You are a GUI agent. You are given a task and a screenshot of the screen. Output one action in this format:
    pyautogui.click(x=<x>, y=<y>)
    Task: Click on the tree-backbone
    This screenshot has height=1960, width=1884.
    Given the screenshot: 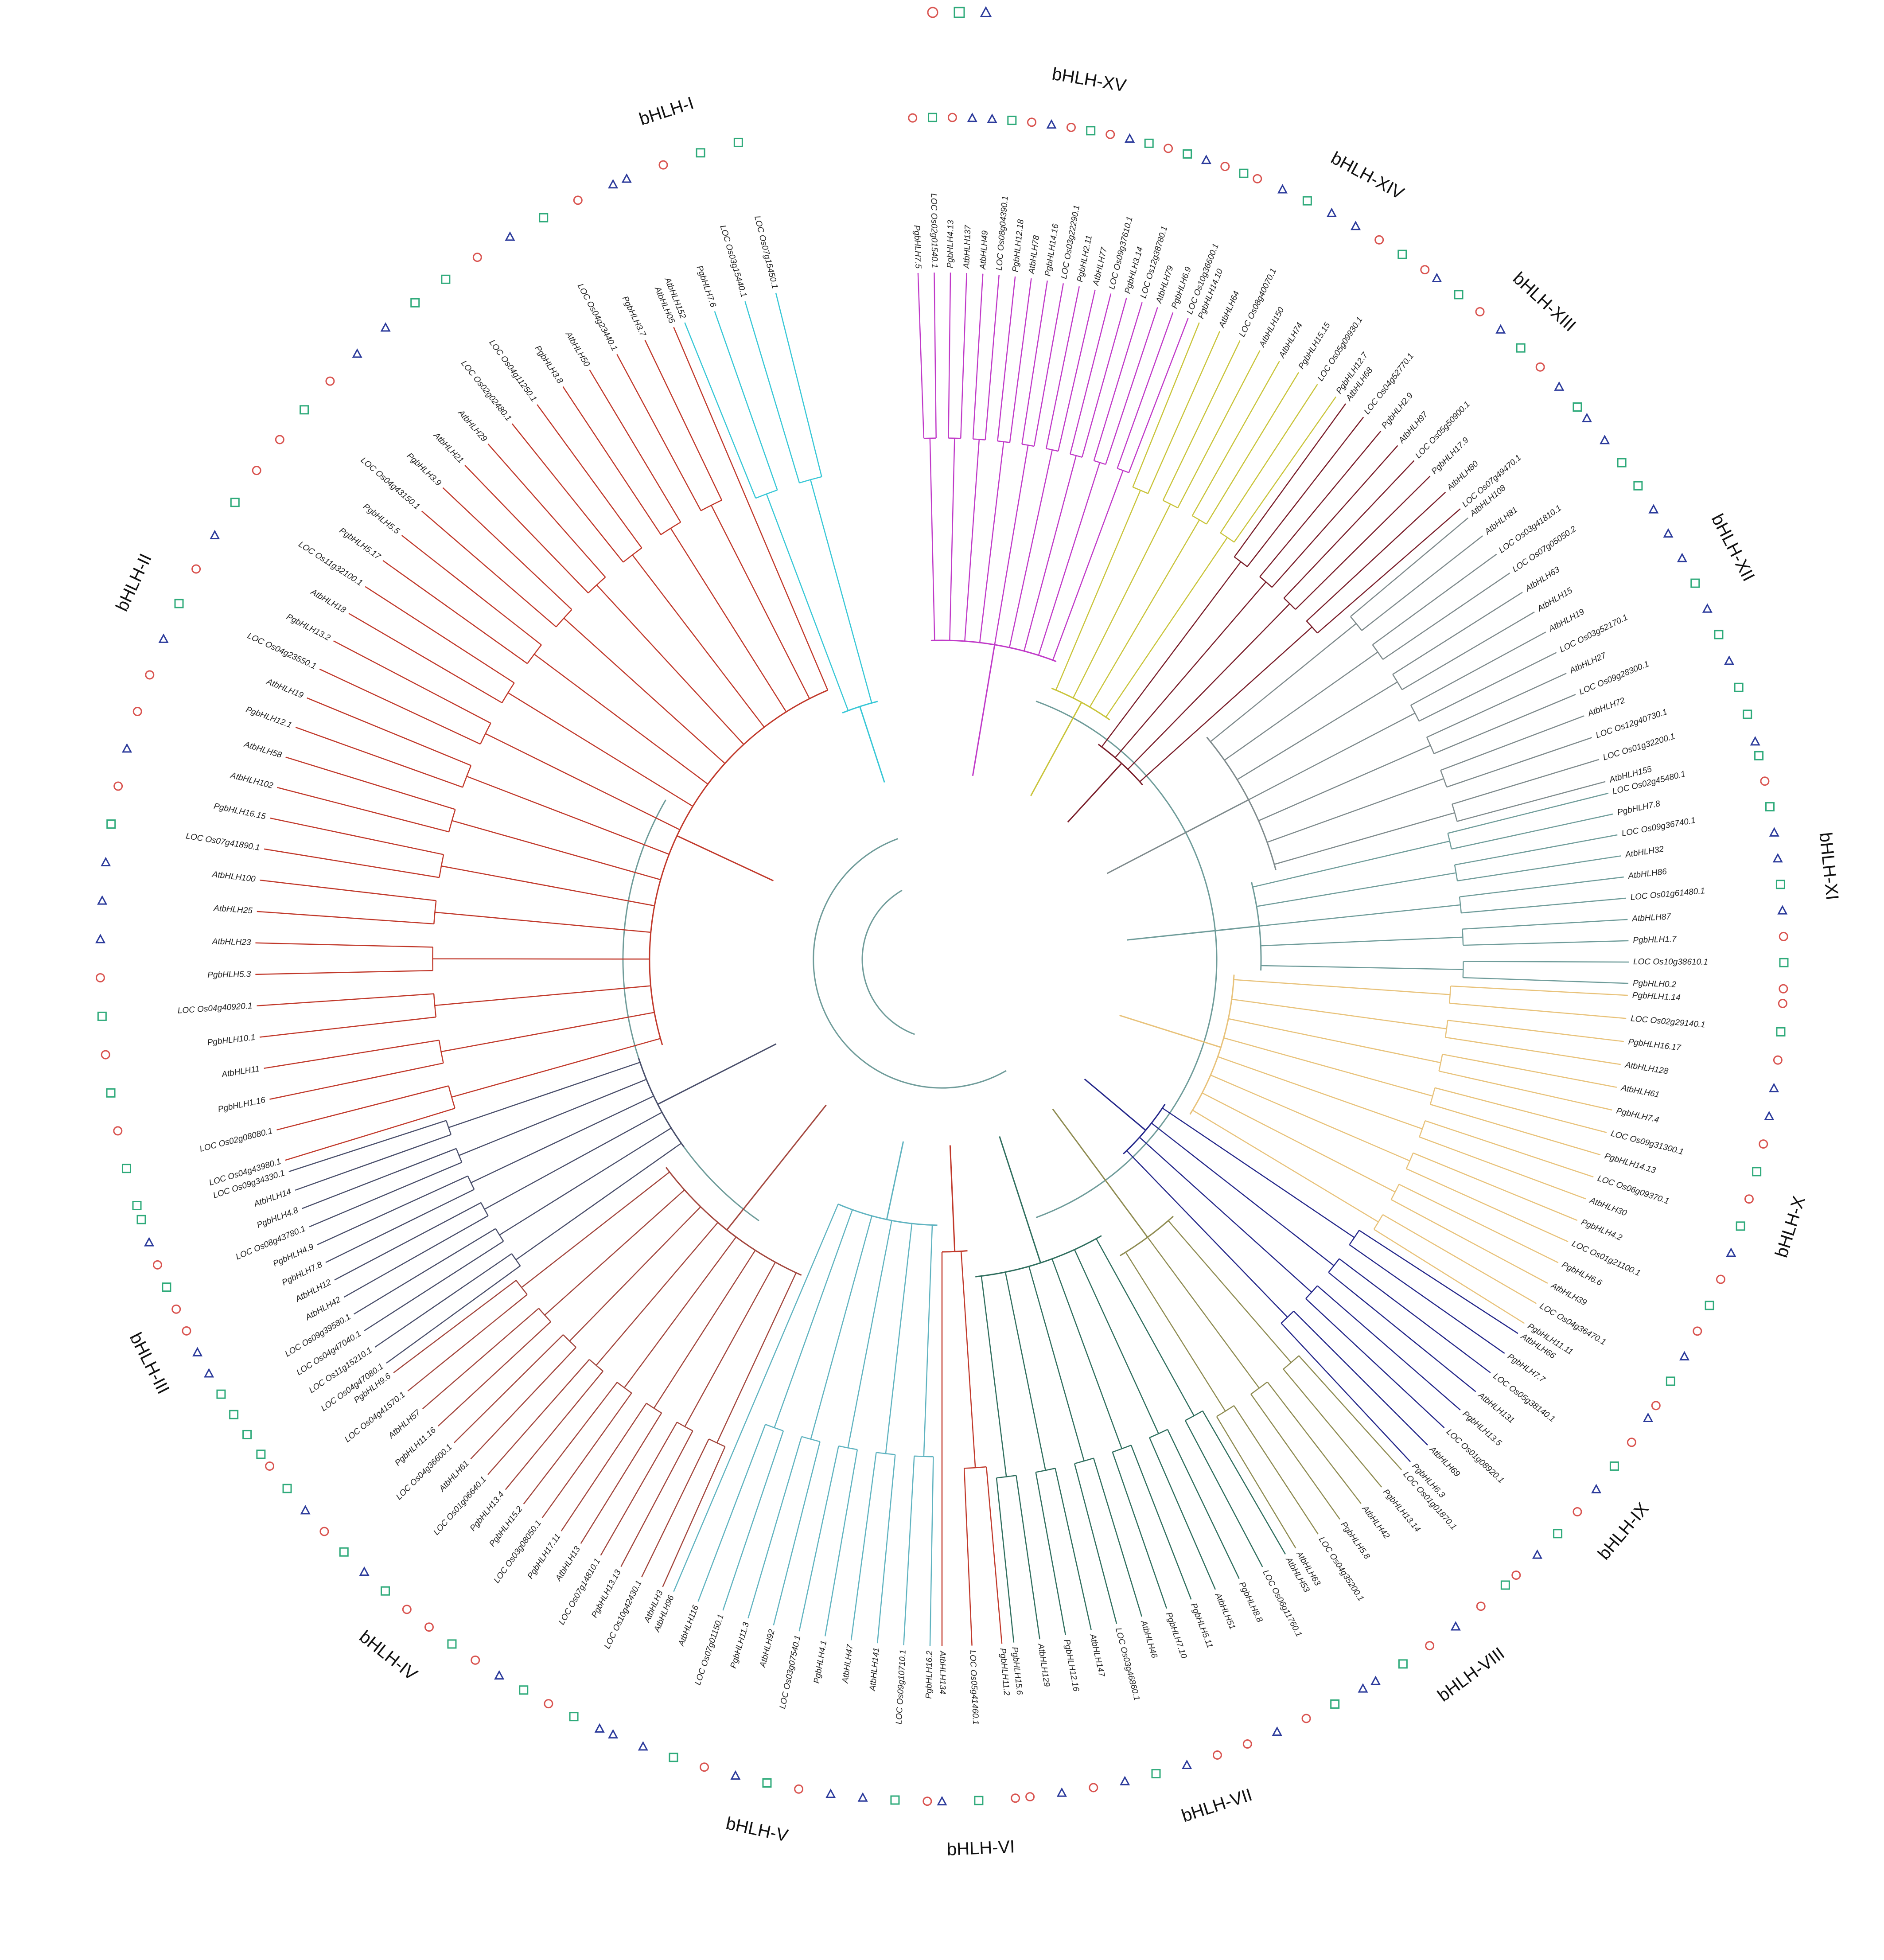 What is the action you would take?
    pyautogui.click(x=920, y=961)
    